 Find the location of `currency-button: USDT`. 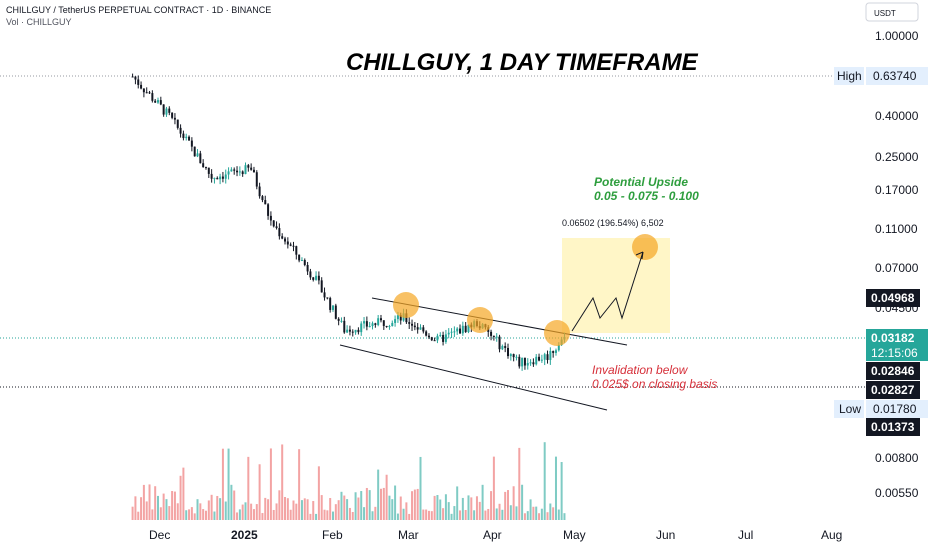

currency-button: USDT is located at coordinates (892, 12).